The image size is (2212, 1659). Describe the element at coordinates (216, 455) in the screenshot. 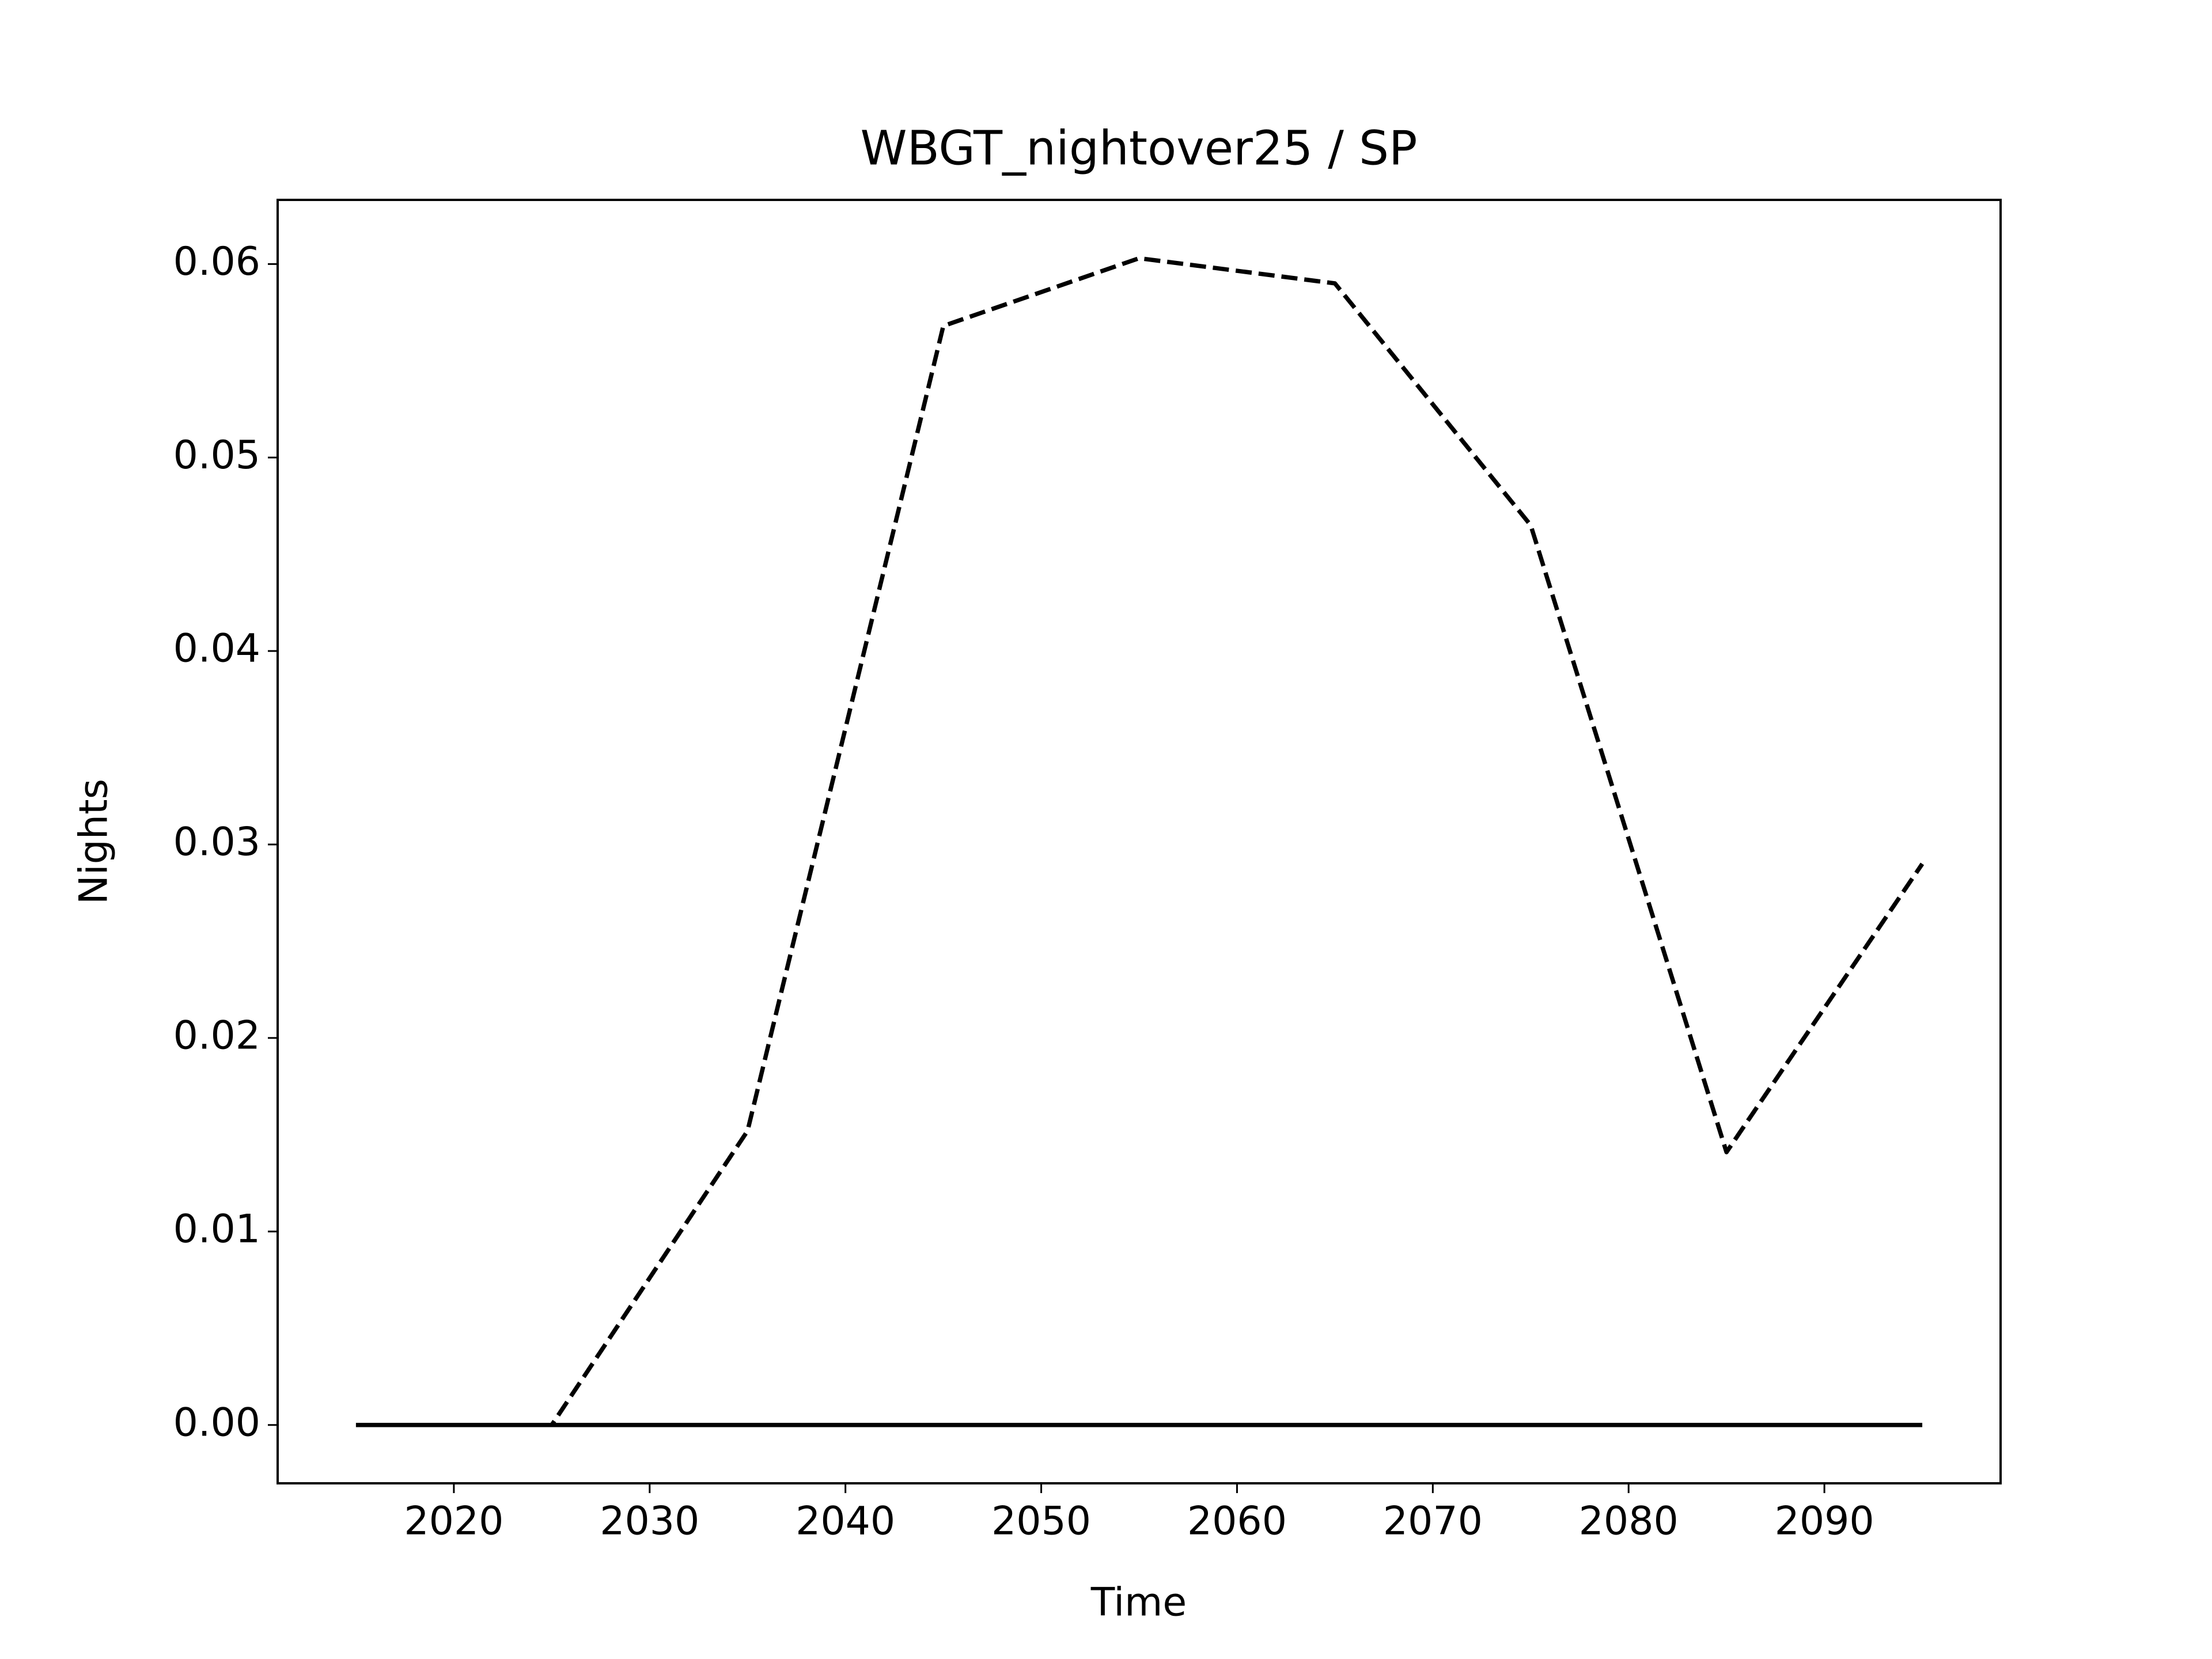

I see `y-tick-label: 0.05` at that location.